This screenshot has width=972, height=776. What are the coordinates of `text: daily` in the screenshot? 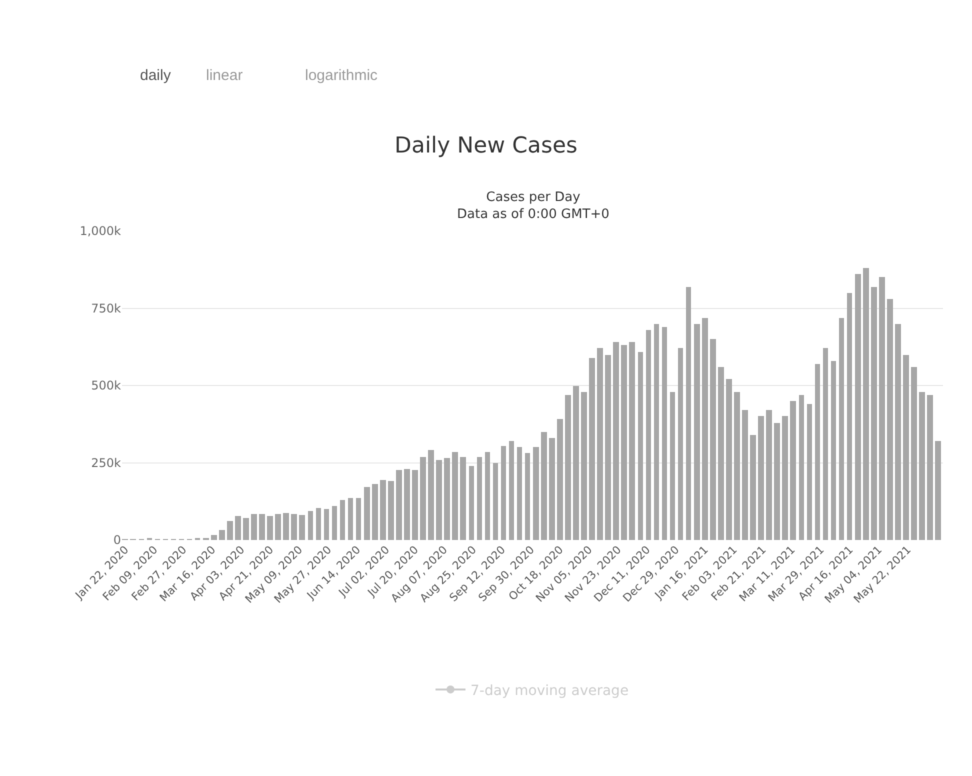 It's located at (156, 75).